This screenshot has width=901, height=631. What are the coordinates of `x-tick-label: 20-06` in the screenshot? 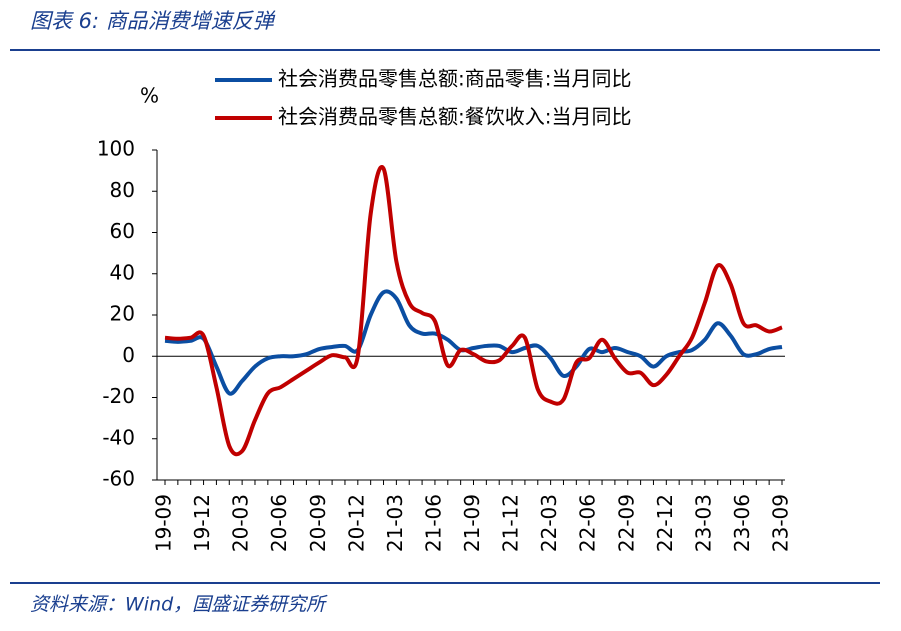 It's located at (279, 523).